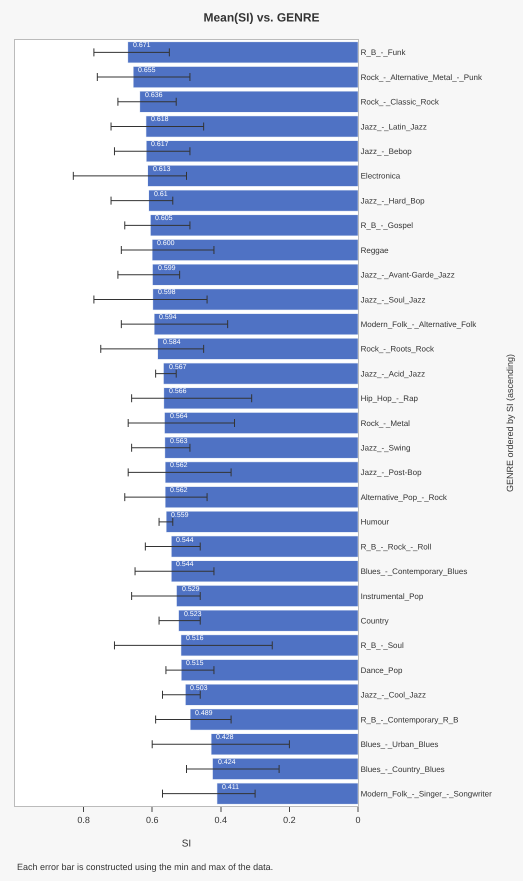 This screenshot has height=881, width=523. What do you see at coordinates (187, 844) in the screenshot?
I see `x-axis-title: SI` at bounding box center [187, 844].